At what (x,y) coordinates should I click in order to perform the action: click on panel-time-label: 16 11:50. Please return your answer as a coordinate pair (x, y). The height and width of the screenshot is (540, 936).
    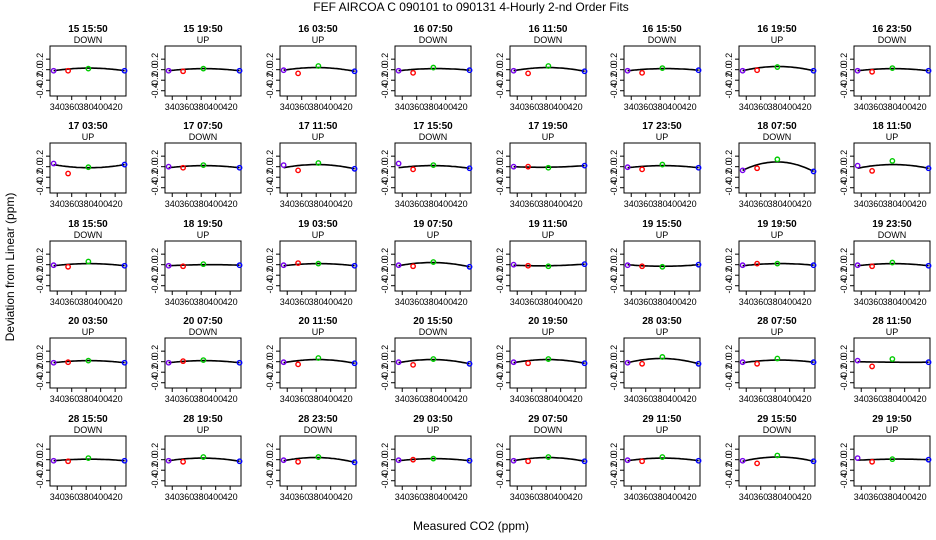
    Looking at the image, I should click on (548, 29).